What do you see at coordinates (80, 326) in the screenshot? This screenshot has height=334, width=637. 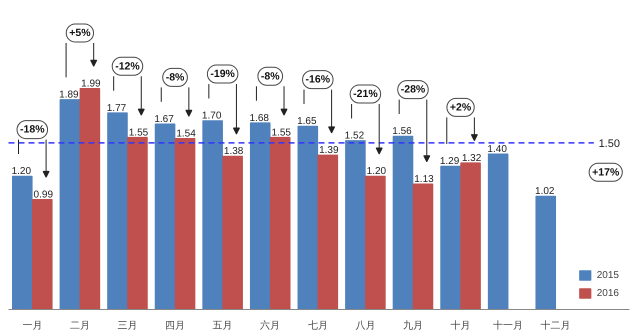 I see `x-tick-label: 二月` at bounding box center [80, 326].